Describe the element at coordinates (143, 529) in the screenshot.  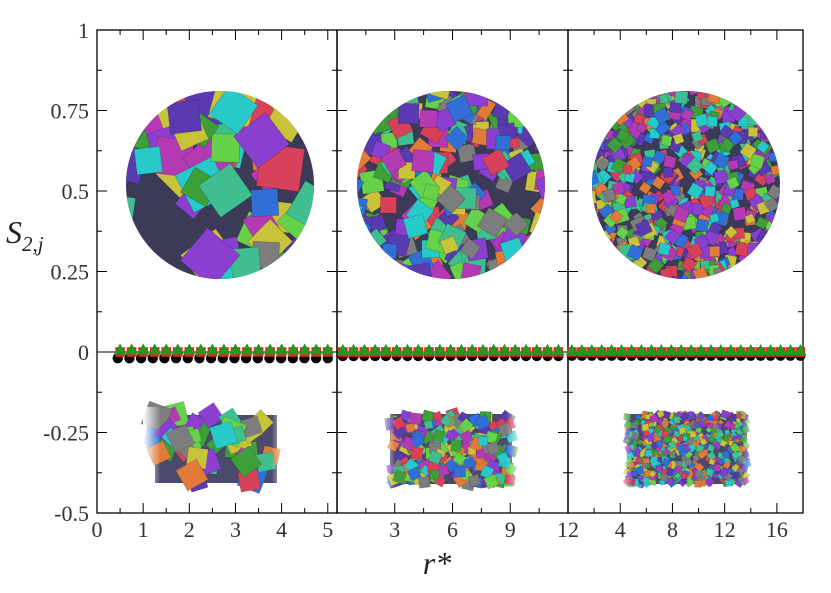
I see `x-tick-label: 1` at that location.